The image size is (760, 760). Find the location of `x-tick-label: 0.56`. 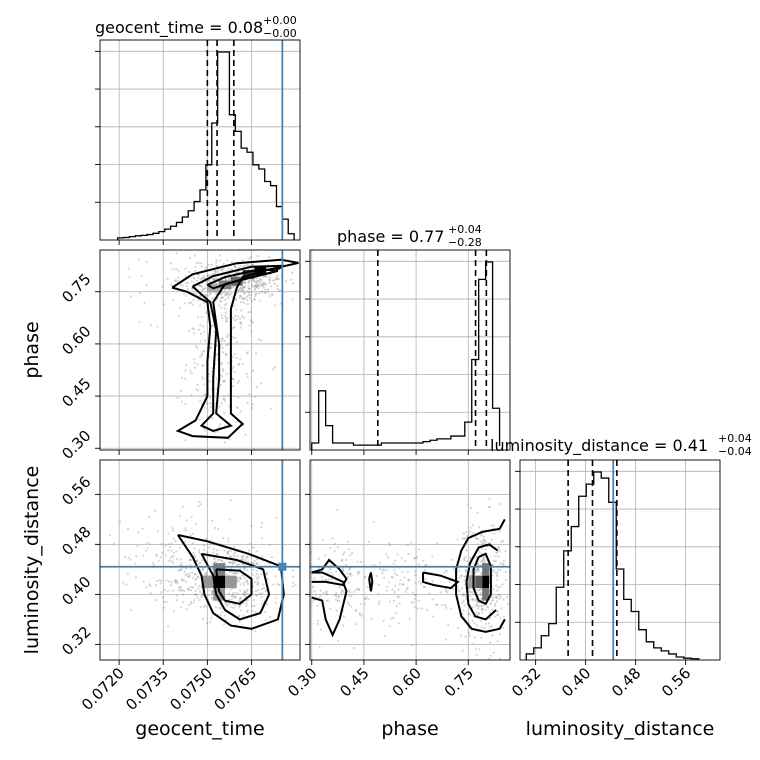

x-tick-label: 0.56 is located at coordinates (676, 682).